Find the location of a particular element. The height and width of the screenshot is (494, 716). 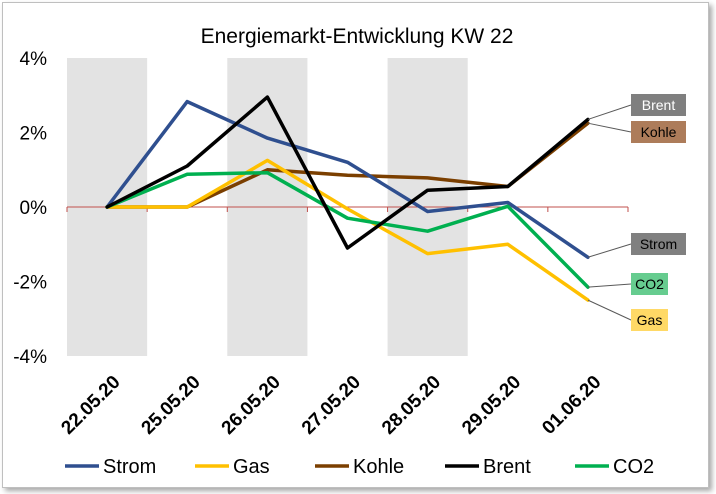

end-label-co2: CO2 is located at coordinates (649, 284).